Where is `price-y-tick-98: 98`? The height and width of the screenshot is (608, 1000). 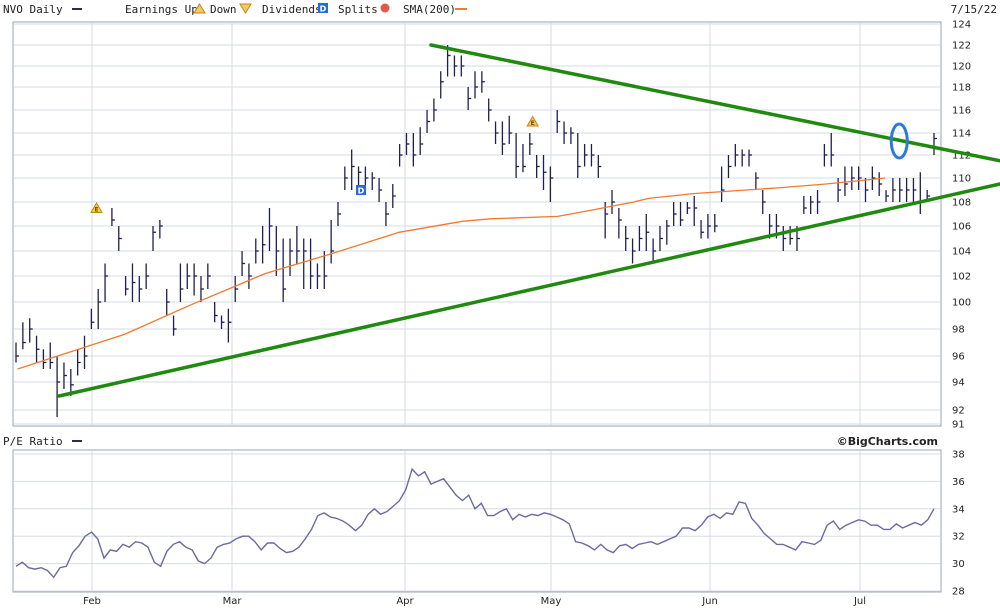 price-y-tick-98: 98 is located at coordinates (958, 330).